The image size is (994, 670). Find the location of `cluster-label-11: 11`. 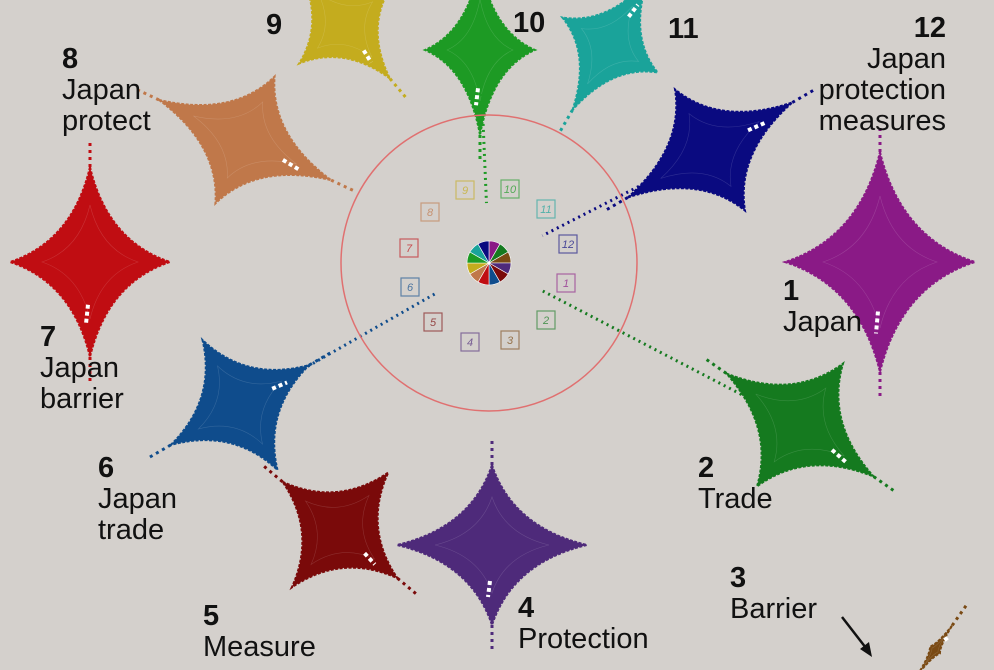

cluster-label-11: 11 is located at coordinates (683, 29).